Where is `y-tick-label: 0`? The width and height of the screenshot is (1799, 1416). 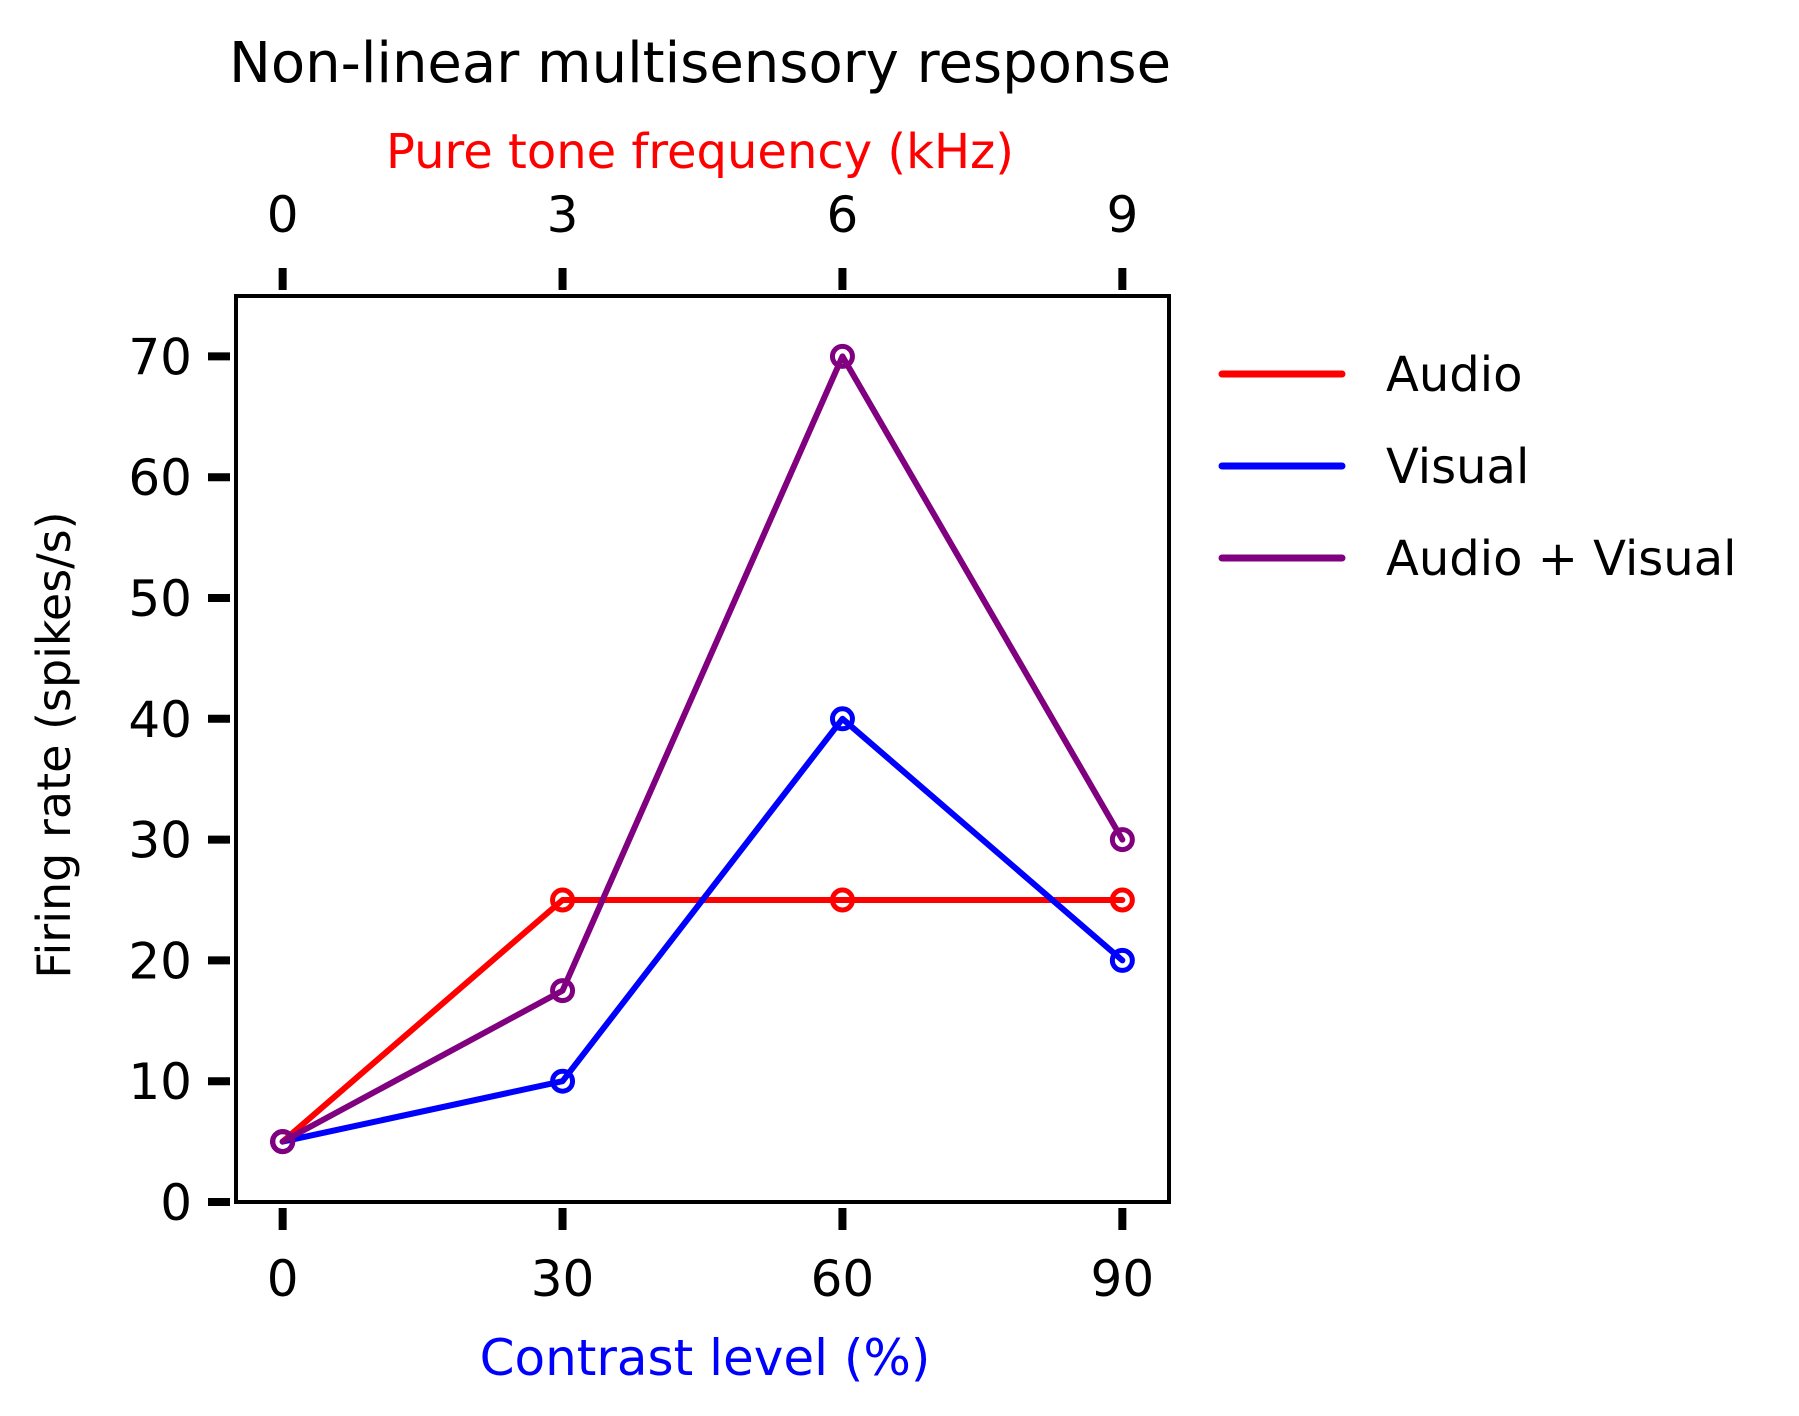 y-tick-label: 0 is located at coordinates (176, 1203).